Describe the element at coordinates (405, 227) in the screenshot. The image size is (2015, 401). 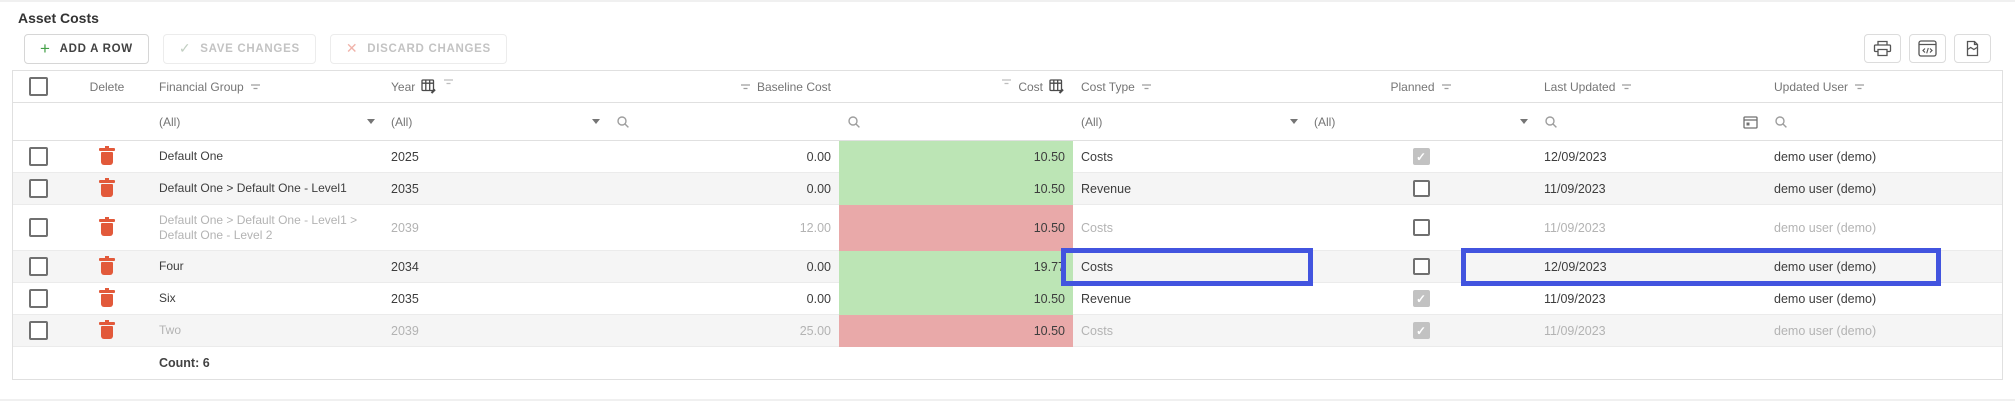
I see `year-value: 2039` at that location.